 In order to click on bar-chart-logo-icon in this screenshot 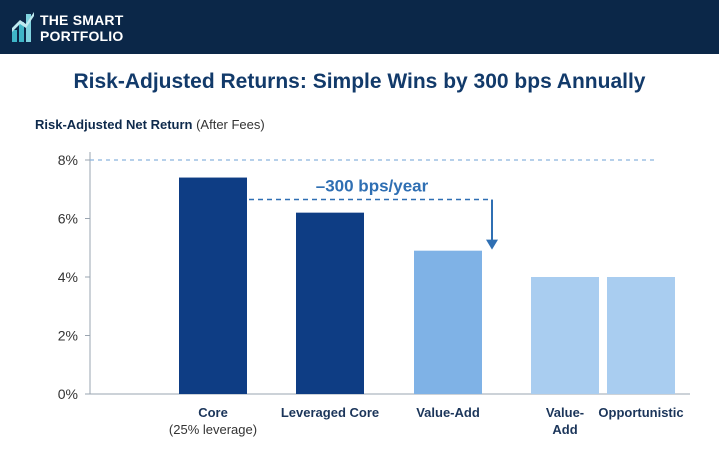, I will do `click(23, 27)`.